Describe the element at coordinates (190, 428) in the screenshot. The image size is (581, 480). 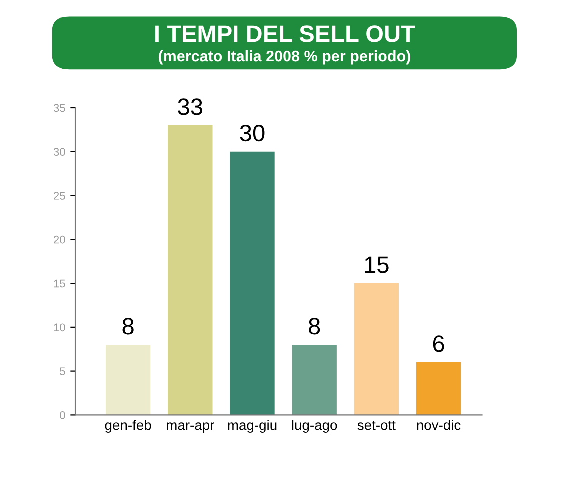
I see `x-tick-label: mar-apr` at that location.